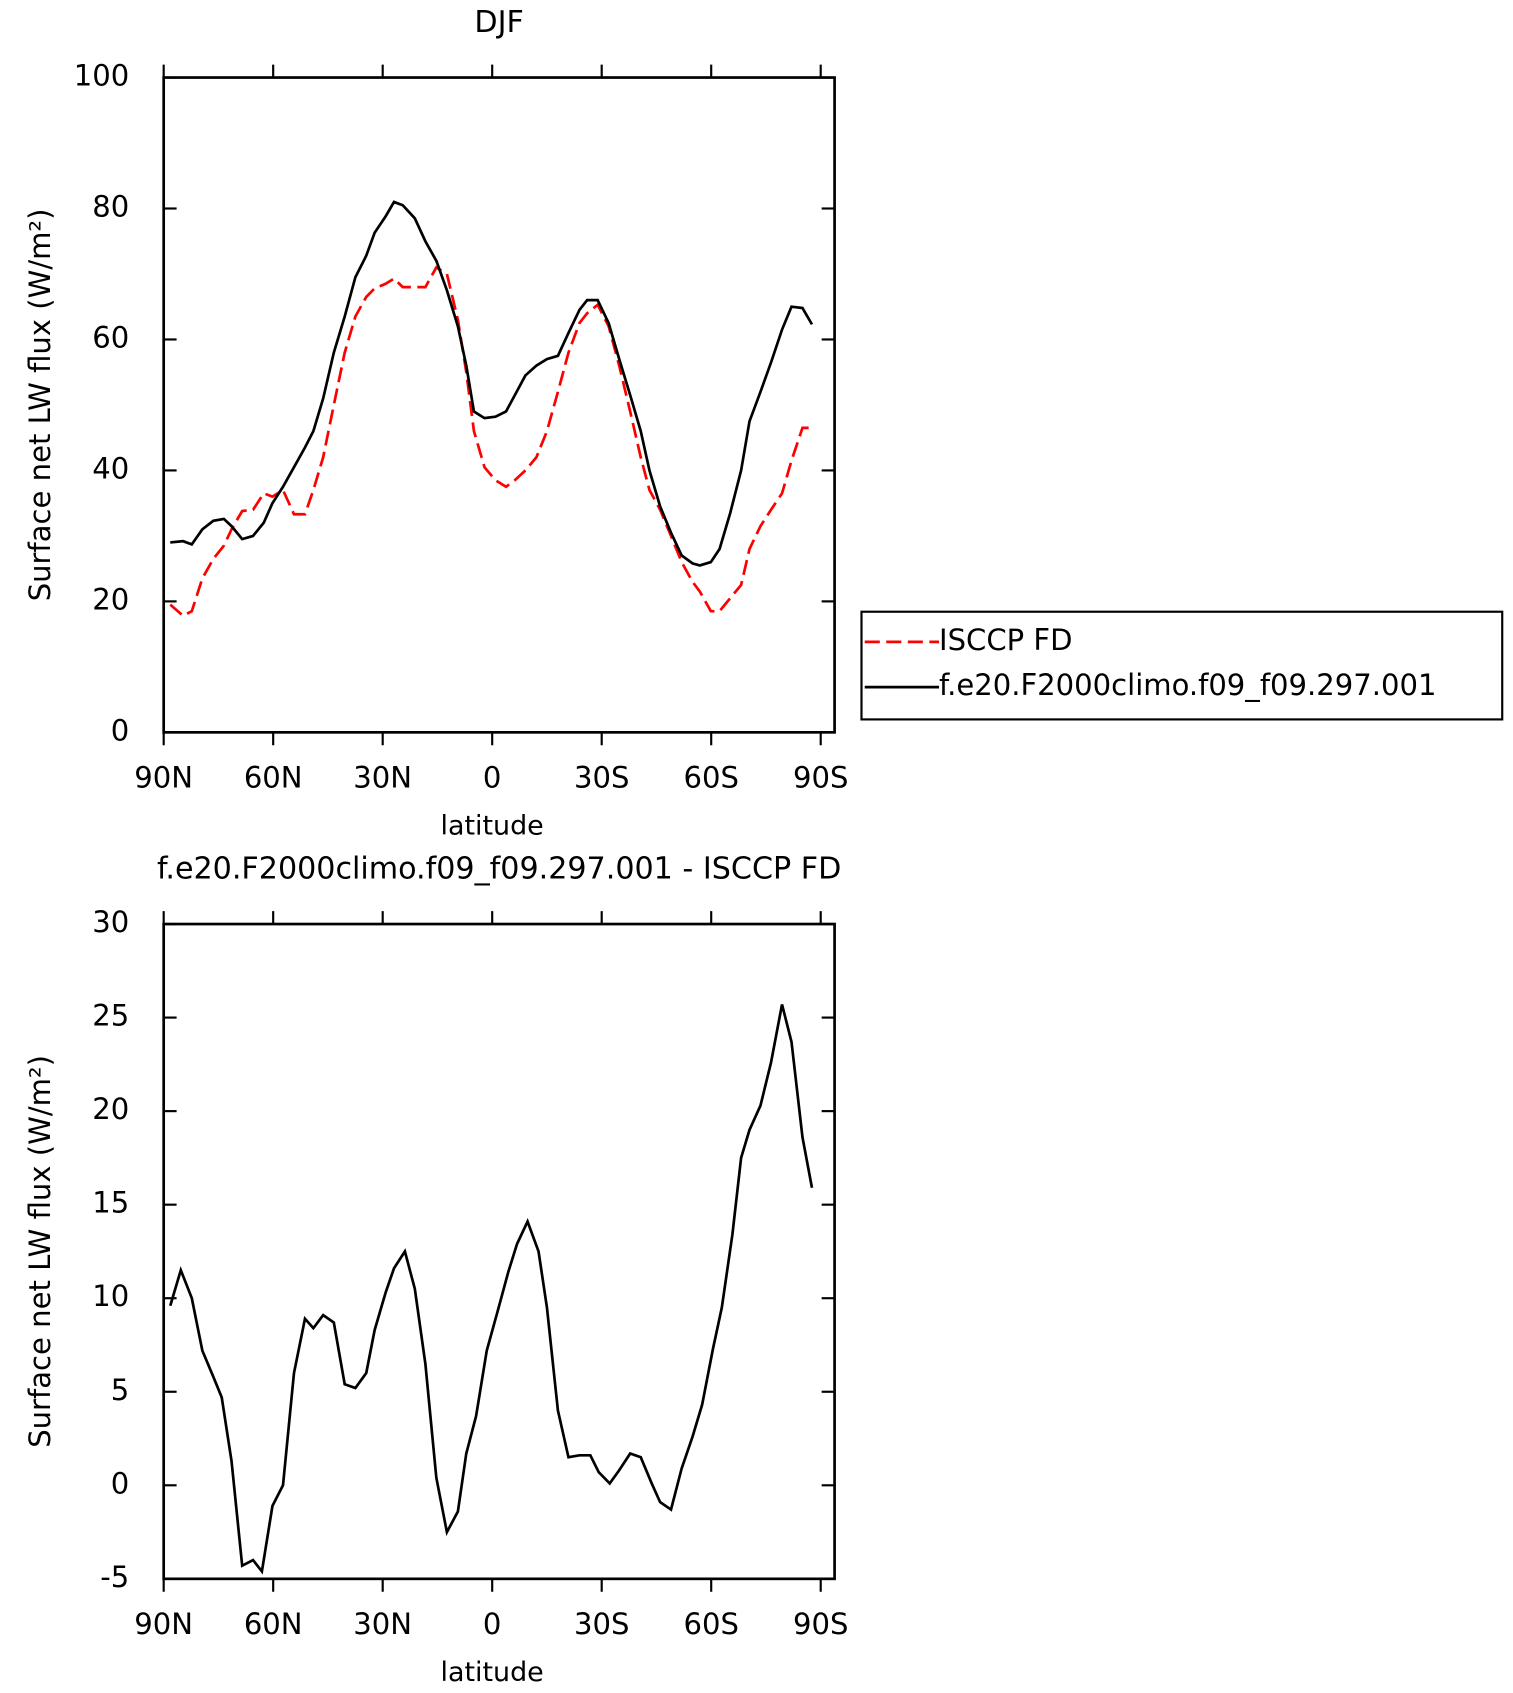  I want to click on legend-box, so click(1182, 665).